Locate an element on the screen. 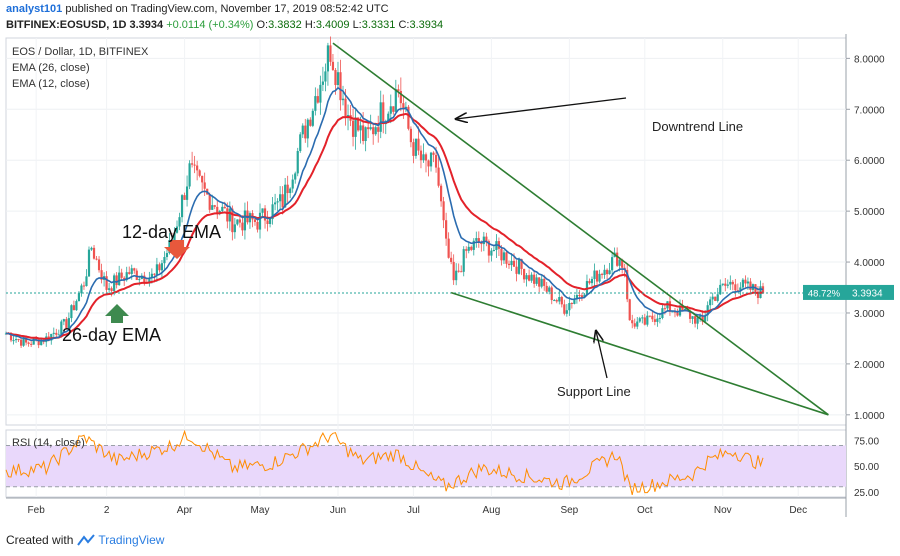 This screenshot has width=900, height=556. pct-badge is located at coordinates (824, 292).